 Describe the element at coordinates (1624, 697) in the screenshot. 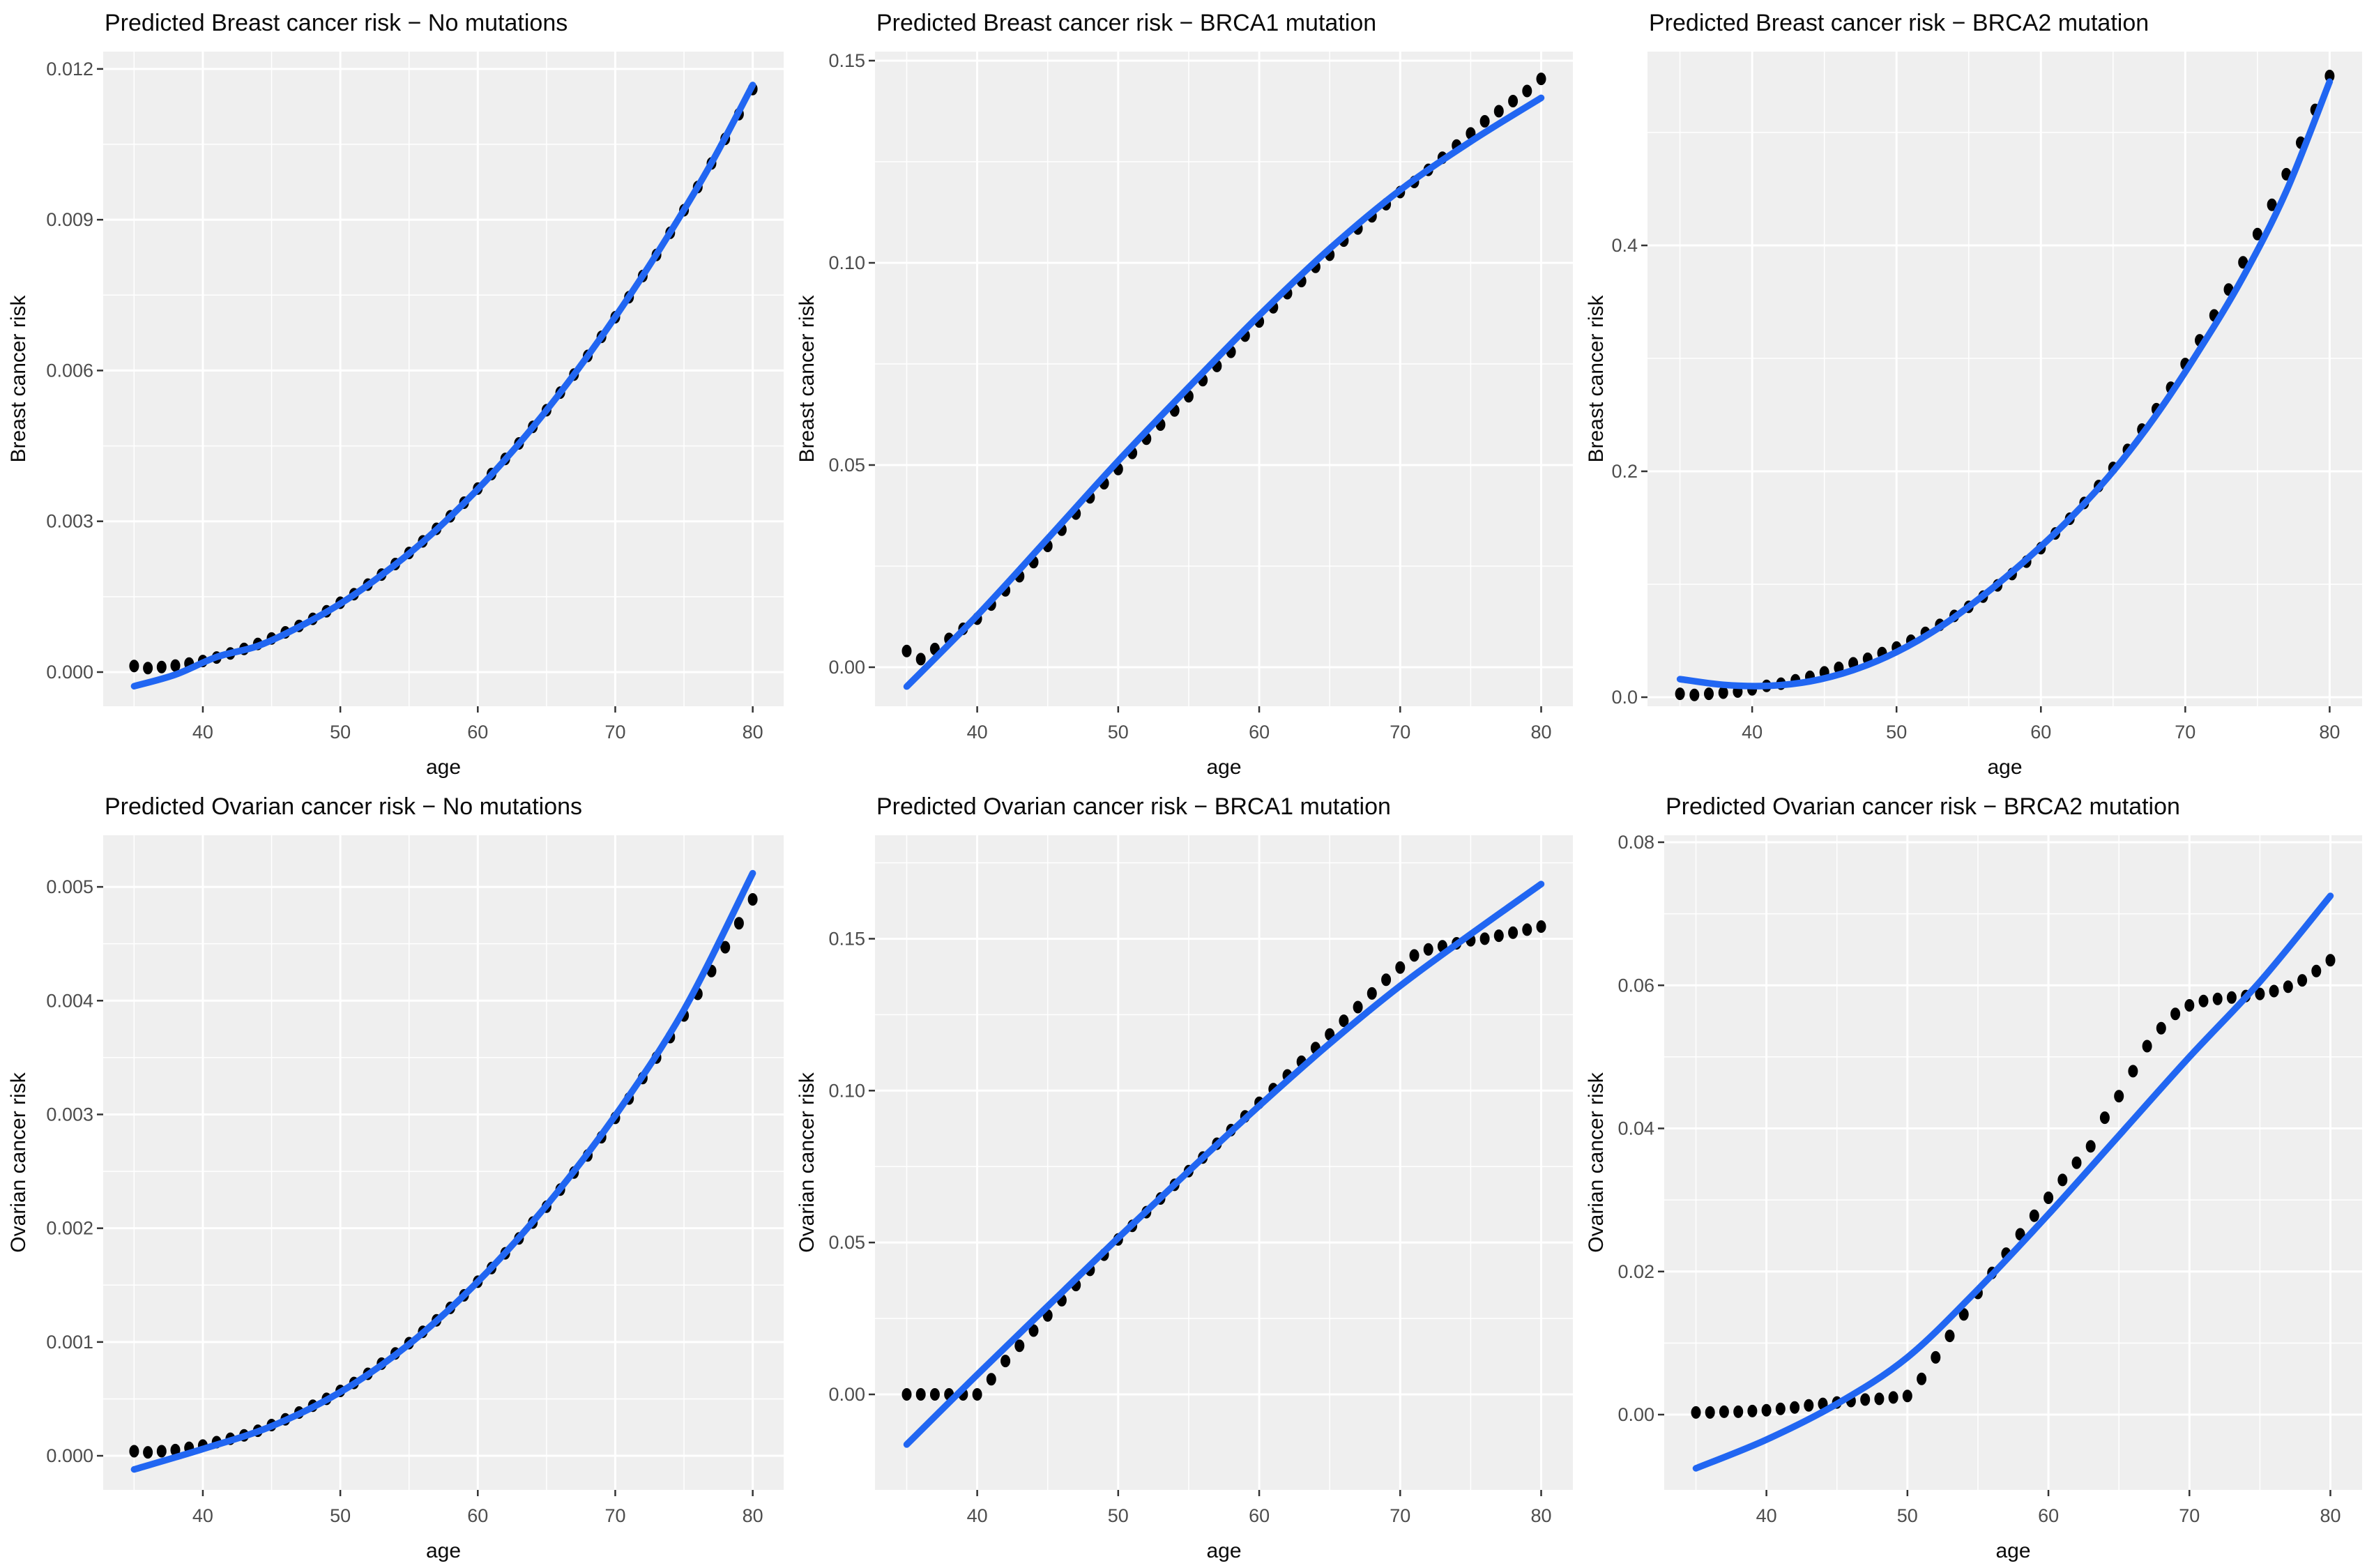

I see `y-tick-label: 0.0` at that location.